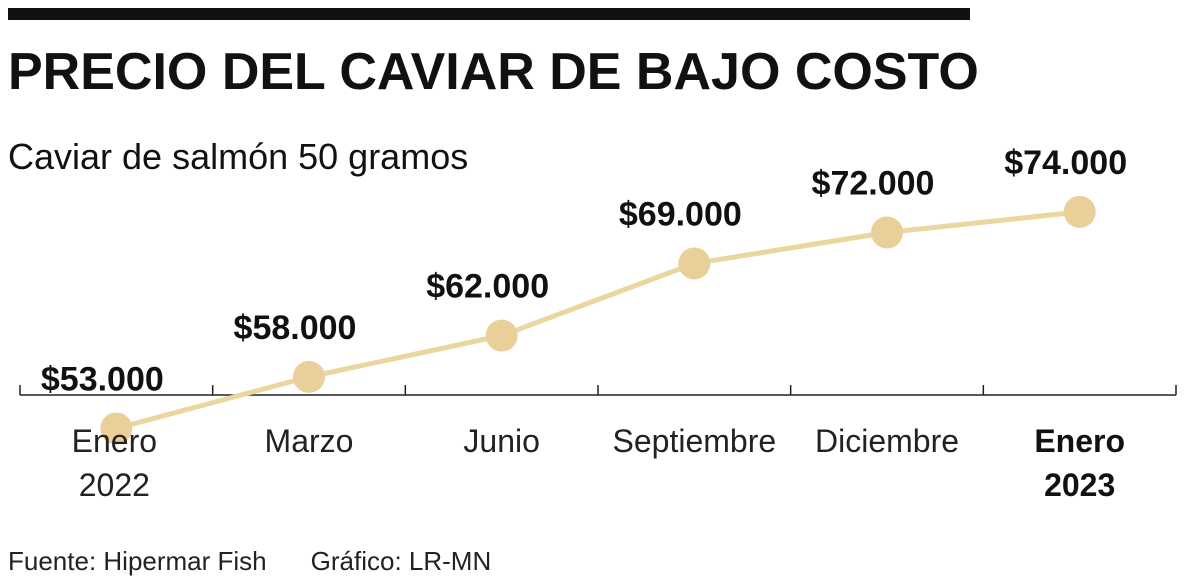  What do you see at coordinates (680, 214) in the screenshot?
I see `data-label: $69.000` at bounding box center [680, 214].